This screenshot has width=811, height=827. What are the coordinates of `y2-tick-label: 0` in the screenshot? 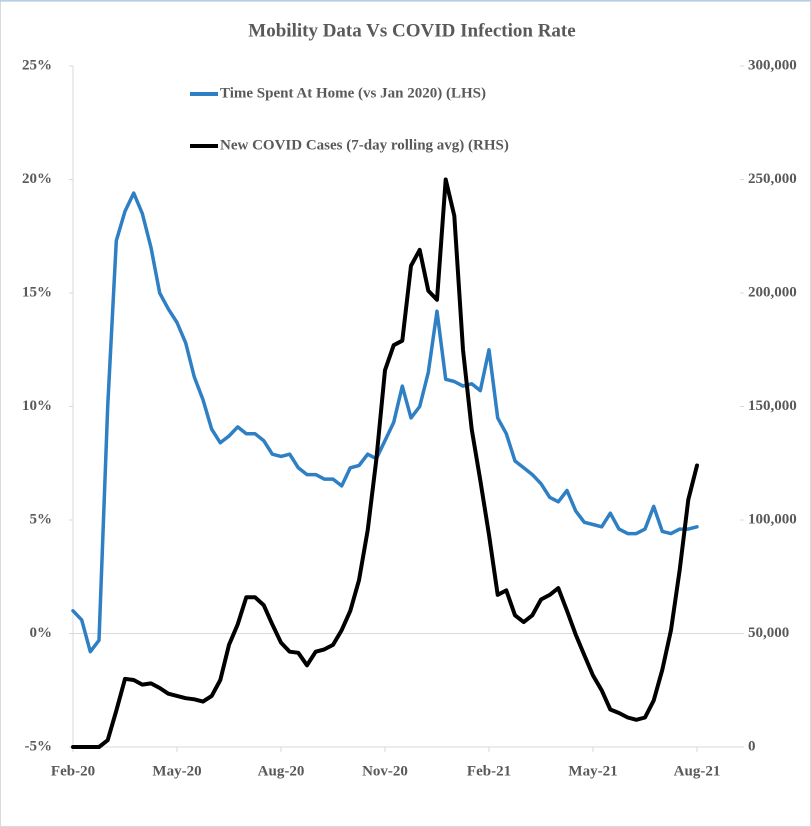 It's located at (752, 746).